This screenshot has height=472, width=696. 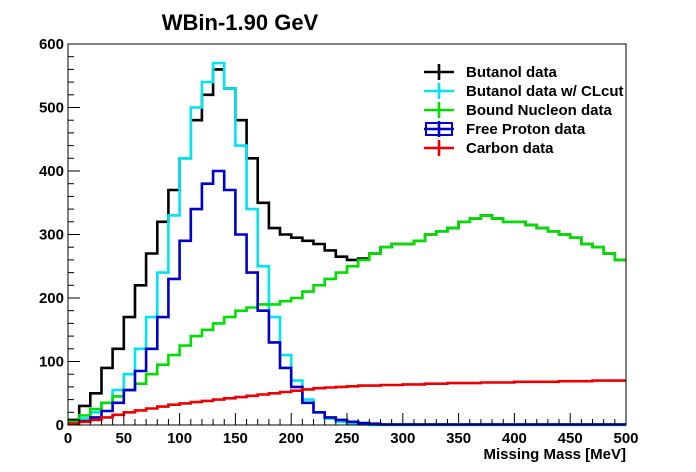 I want to click on legend-label: Butanol data, so click(x=511, y=72).